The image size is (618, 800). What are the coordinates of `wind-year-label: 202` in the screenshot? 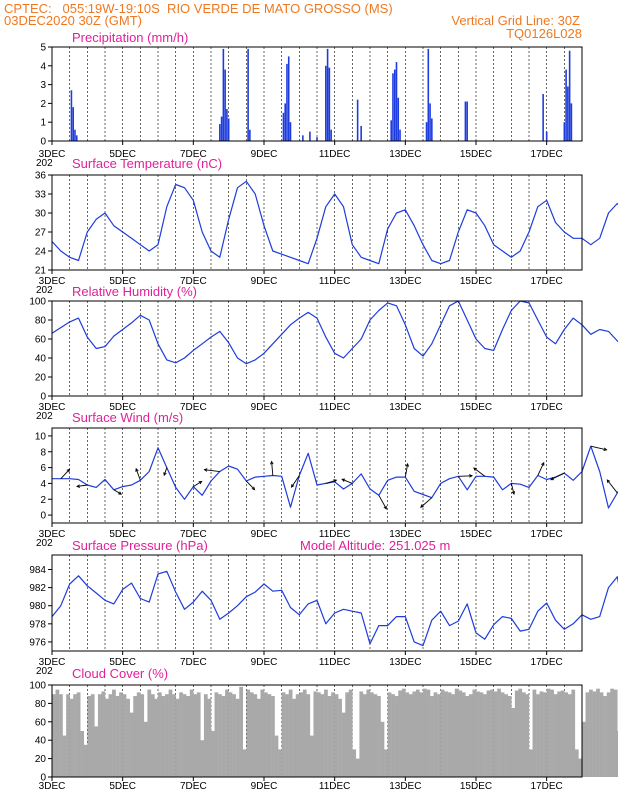 It's located at (44, 543).